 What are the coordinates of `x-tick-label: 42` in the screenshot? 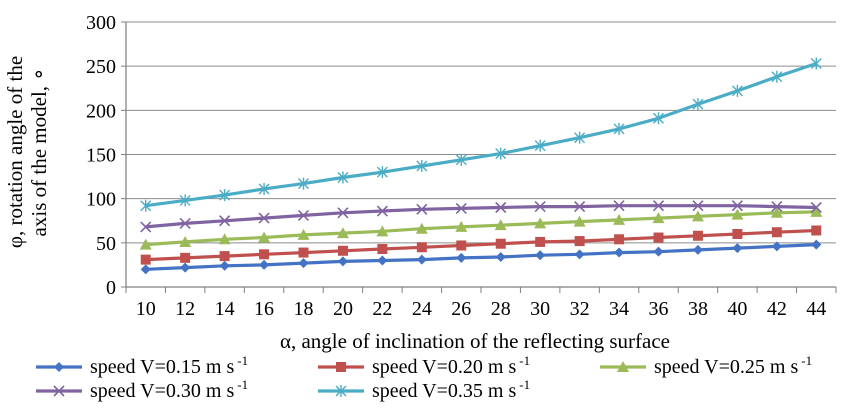 It's located at (777, 309).